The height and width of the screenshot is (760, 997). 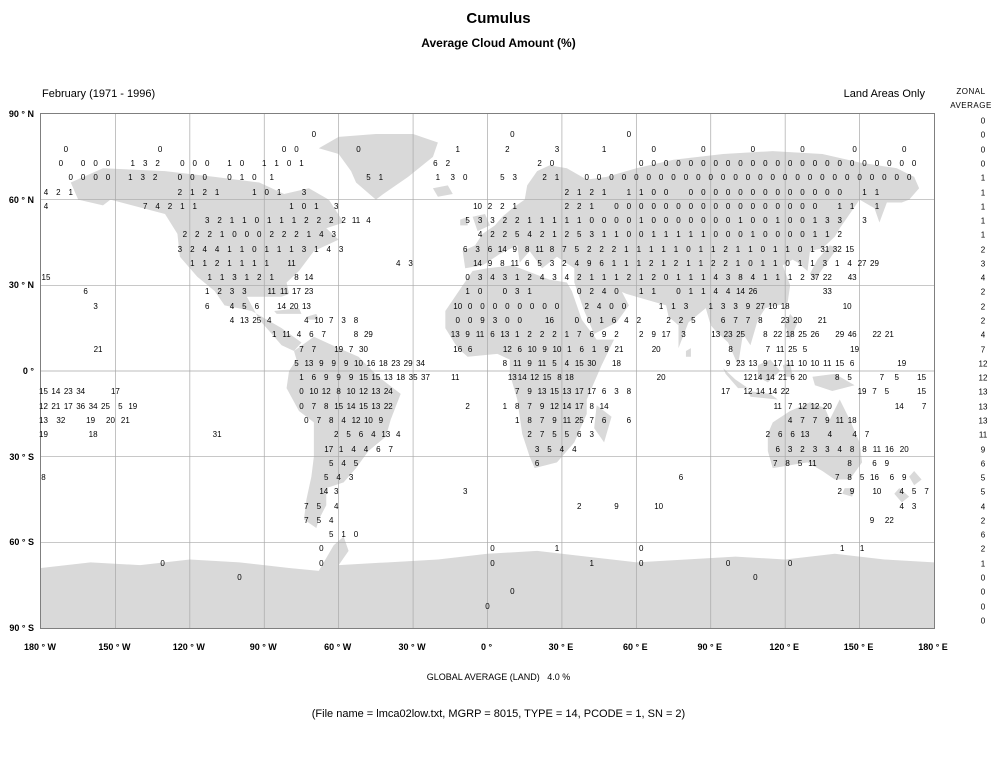 I want to click on grid-value: 16, so click(x=549, y=321).